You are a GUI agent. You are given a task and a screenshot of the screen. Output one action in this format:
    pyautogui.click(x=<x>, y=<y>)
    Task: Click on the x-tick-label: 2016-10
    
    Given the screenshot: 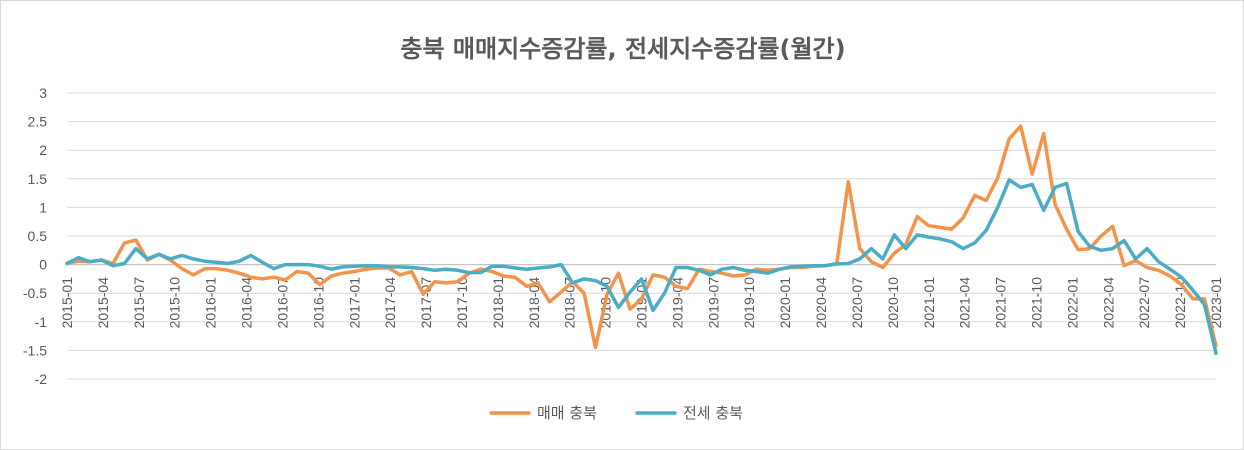 What is the action you would take?
    pyautogui.click(x=318, y=303)
    